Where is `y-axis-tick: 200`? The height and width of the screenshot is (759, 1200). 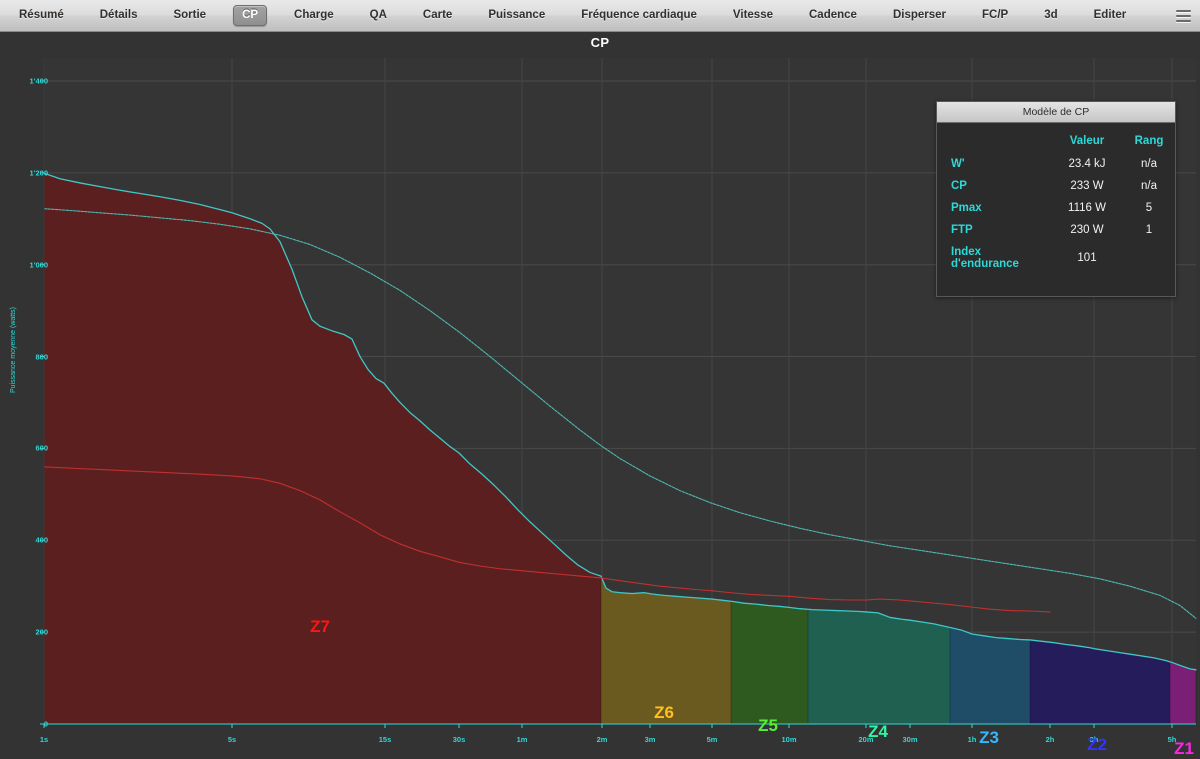 y-axis-tick: 200 is located at coordinates (41, 632).